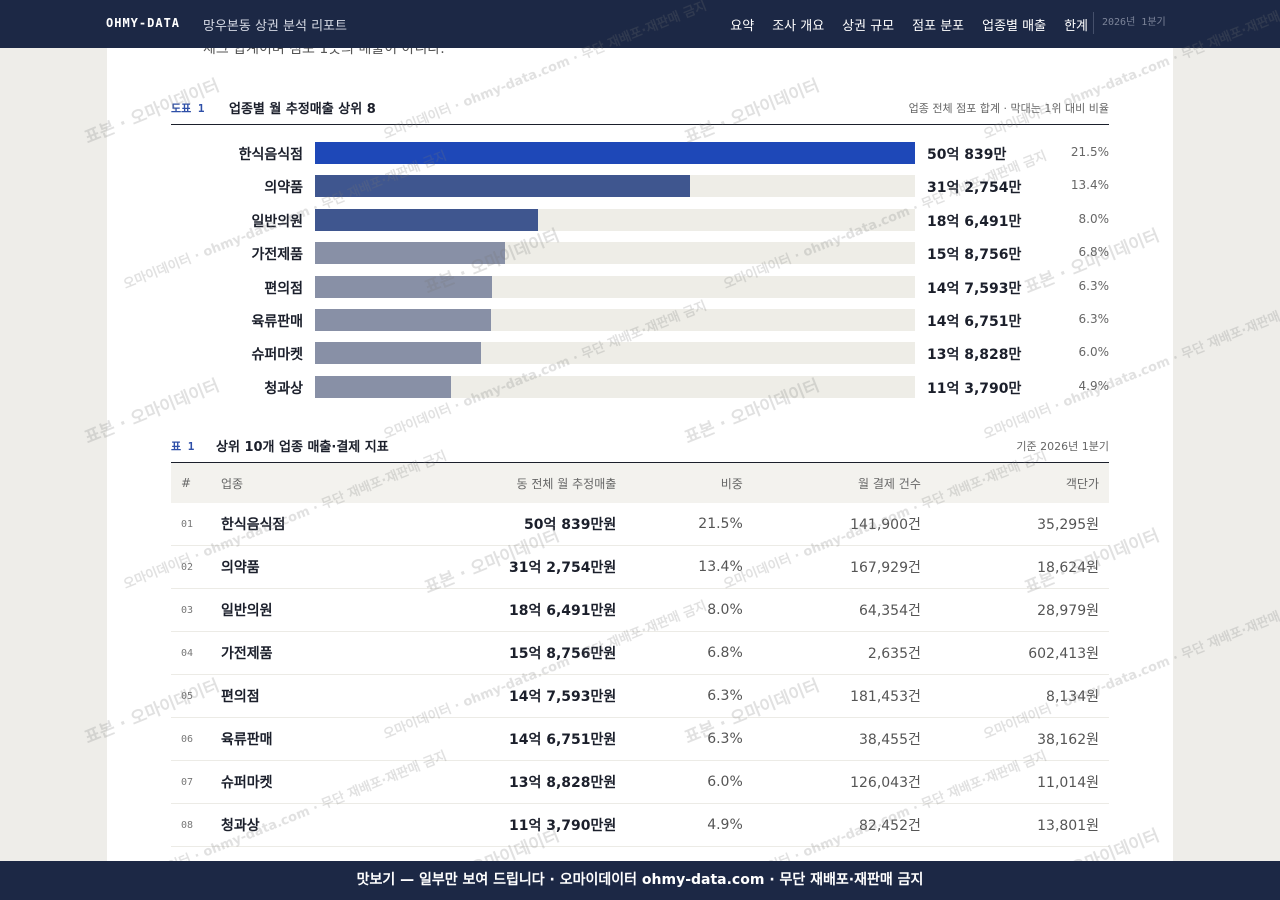 This screenshot has width=1280, height=900. I want to click on nav-link: 요약, so click(742, 26).